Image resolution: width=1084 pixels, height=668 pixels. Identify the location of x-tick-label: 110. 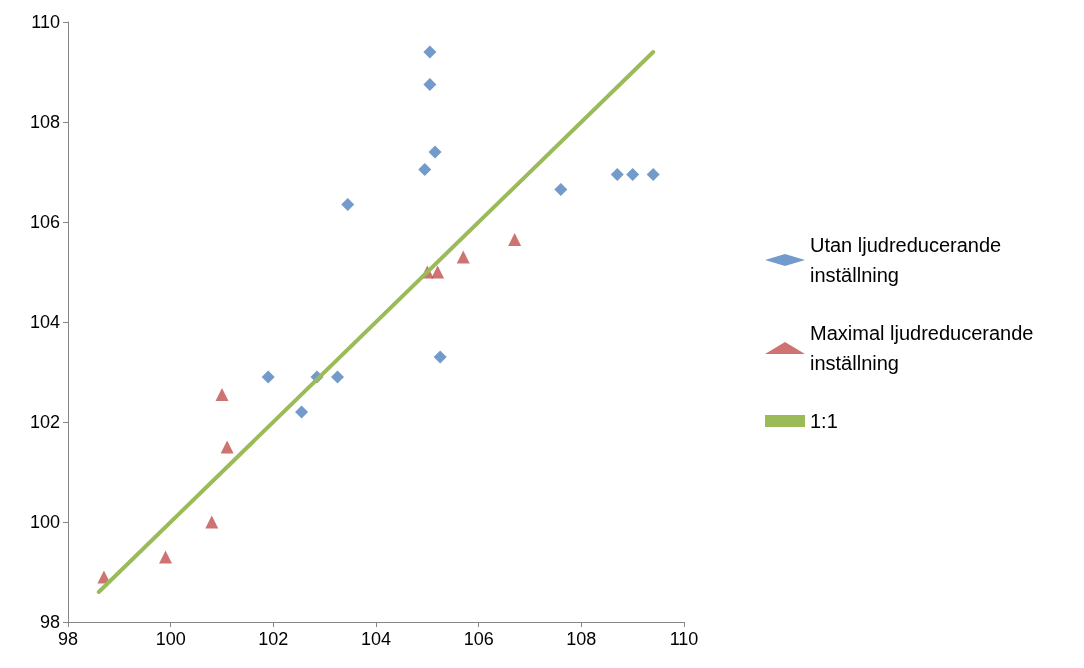
(684, 639).